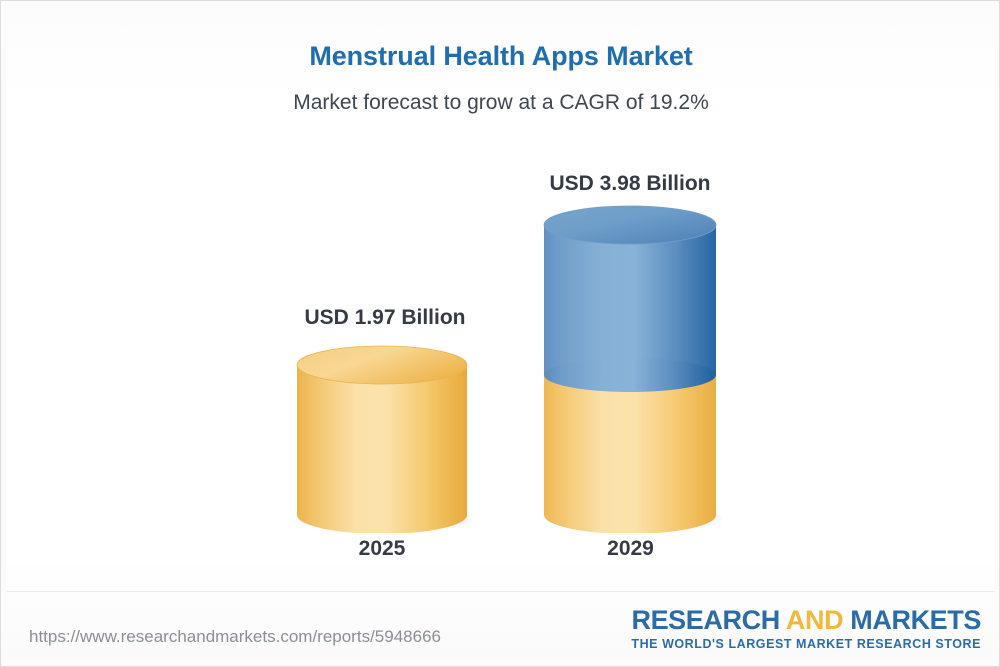  I want to click on cylinder-2025-svg, so click(384, 439).